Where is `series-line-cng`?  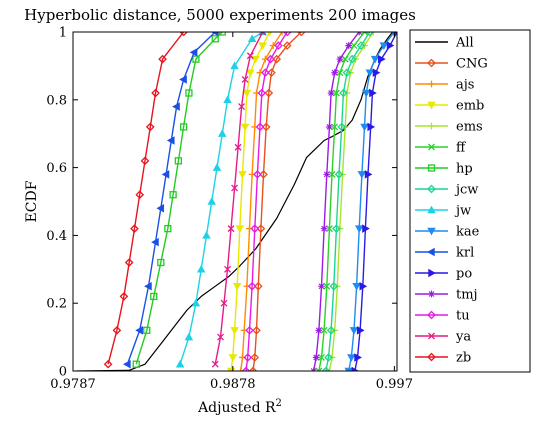 series-line-cng is located at coordinates (277, 201).